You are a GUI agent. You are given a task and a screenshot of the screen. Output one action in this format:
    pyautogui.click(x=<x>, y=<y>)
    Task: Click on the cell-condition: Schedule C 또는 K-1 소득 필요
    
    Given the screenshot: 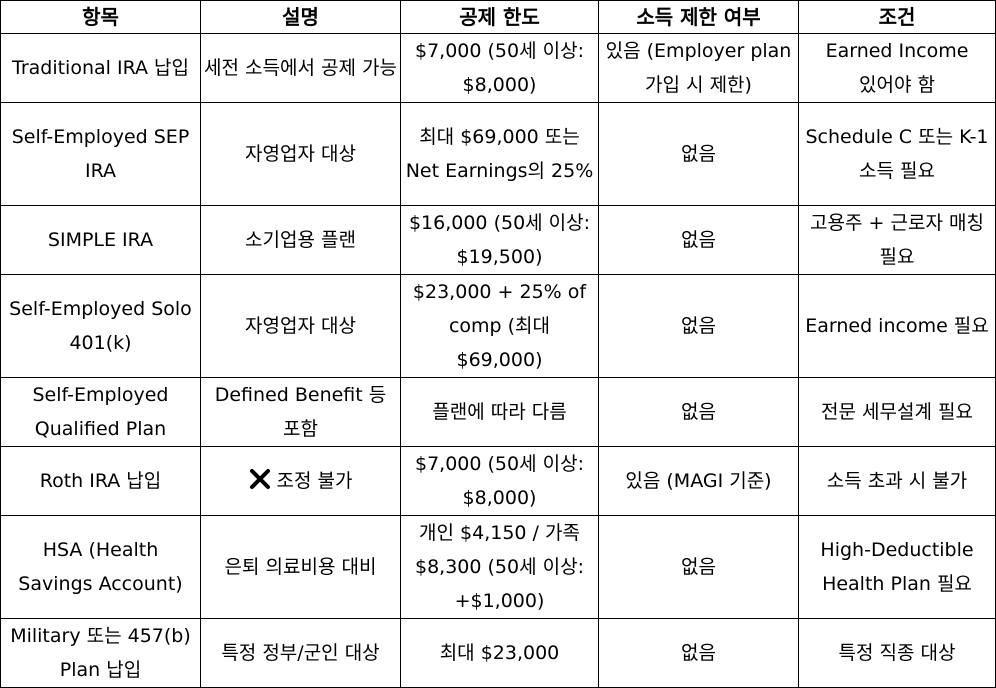 What is the action you would take?
    pyautogui.click(x=897, y=154)
    